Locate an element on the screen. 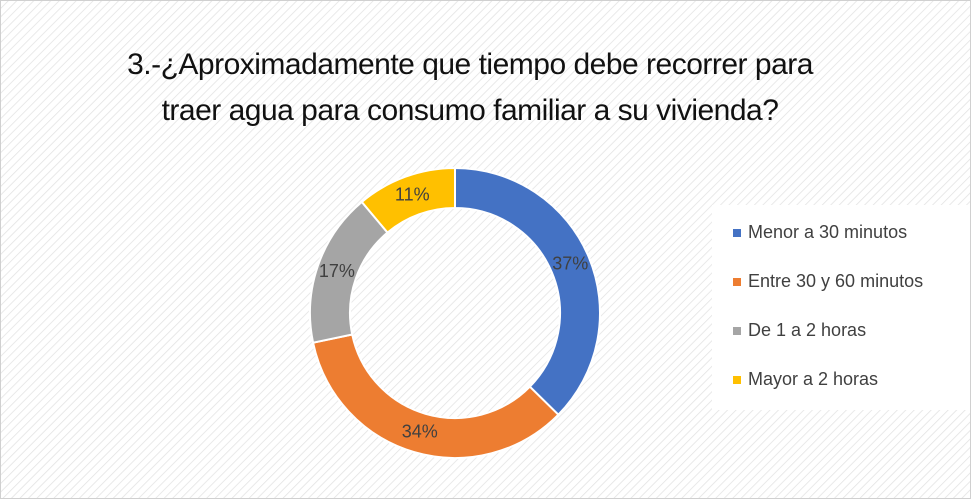 This screenshot has width=971, height=499. data-label: 37% is located at coordinates (570, 263).